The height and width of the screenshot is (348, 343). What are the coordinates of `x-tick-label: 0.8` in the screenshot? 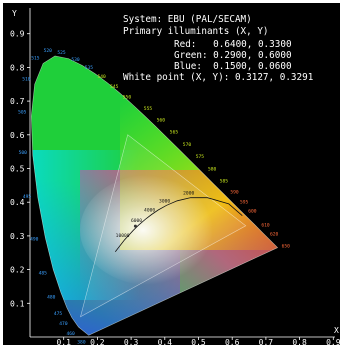 It's located at (299, 342).